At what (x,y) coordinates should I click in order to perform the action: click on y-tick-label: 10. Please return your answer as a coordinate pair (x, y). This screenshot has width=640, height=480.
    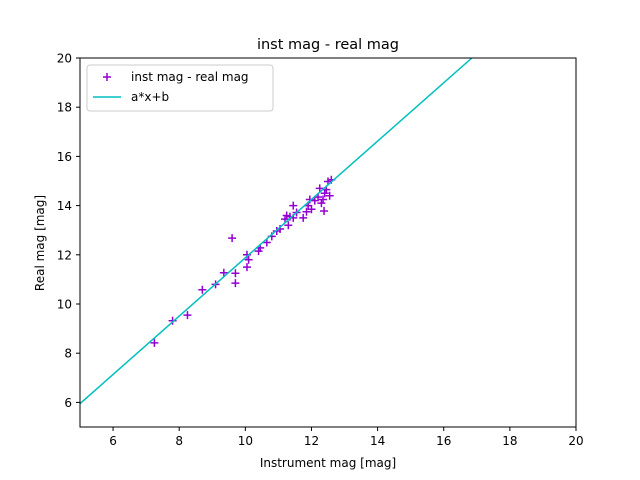
    Looking at the image, I should click on (64, 305).